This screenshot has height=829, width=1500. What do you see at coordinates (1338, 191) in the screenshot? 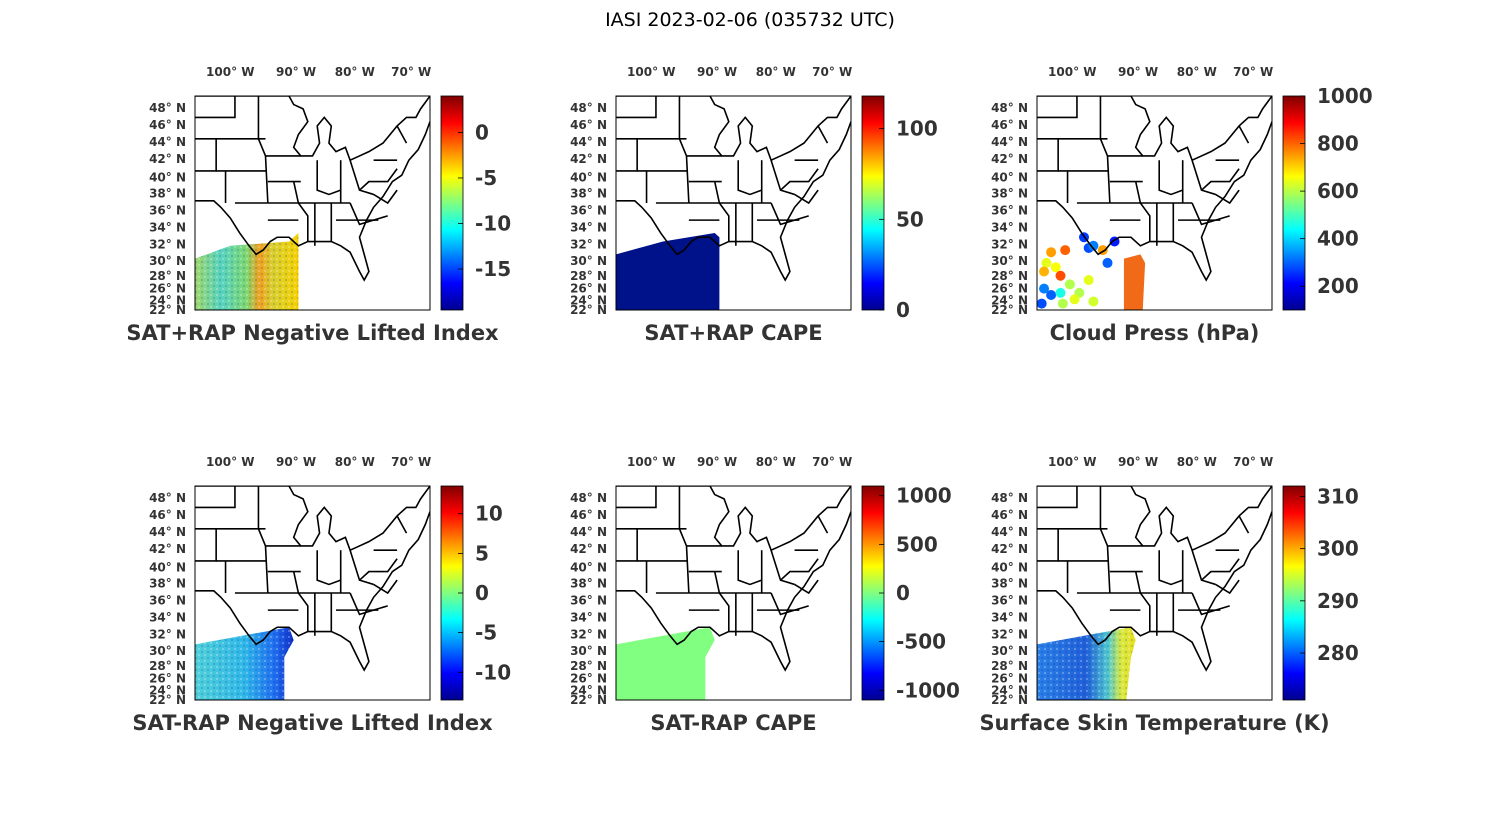
I see `colorbar-tick-label: 600` at bounding box center [1338, 191].